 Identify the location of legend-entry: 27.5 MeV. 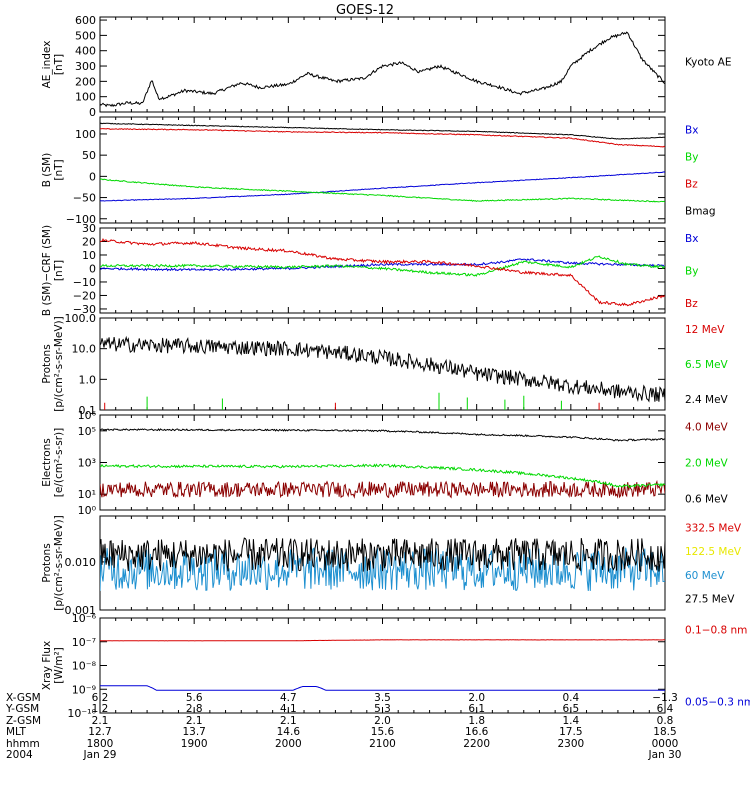
(710, 600).